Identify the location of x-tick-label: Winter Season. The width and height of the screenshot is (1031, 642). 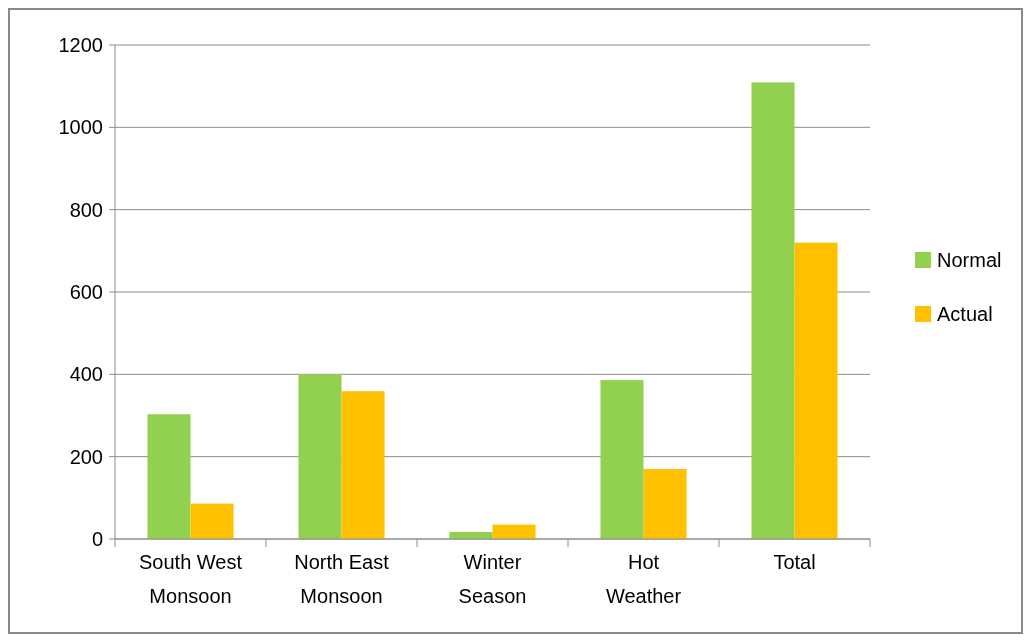
(492, 579).